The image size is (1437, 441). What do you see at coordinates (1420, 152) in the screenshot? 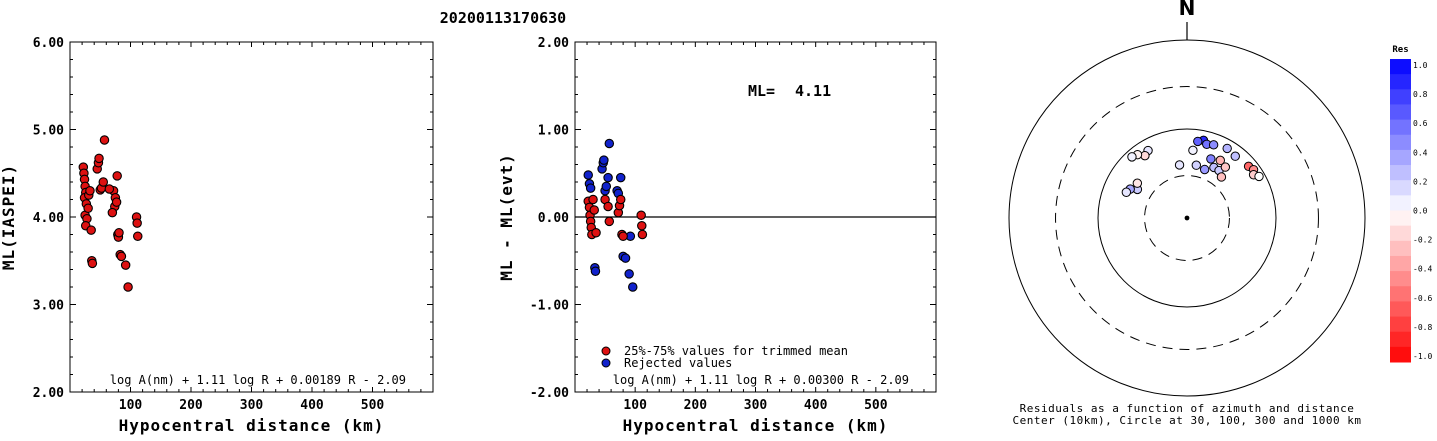
I see `colorbar-tick-label: 0.4` at bounding box center [1420, 152].